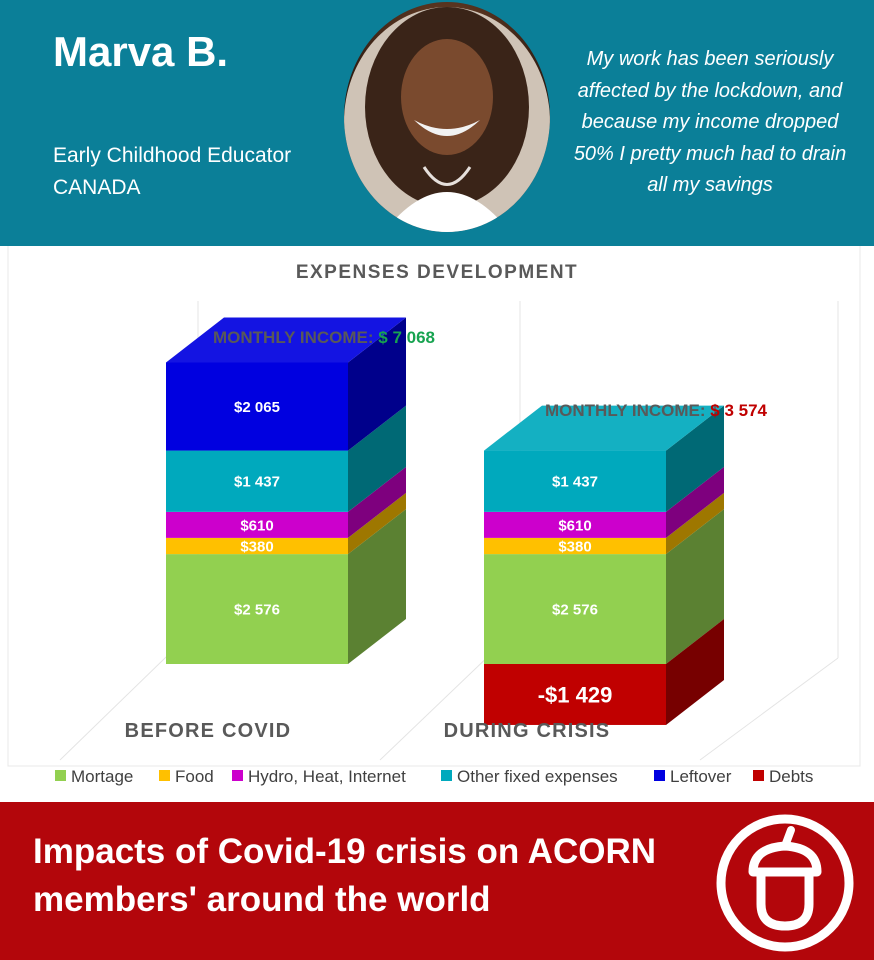  Describe the element at coordinates (97, 187) in the screenshot. I see `person-country: CANADA` at that location.